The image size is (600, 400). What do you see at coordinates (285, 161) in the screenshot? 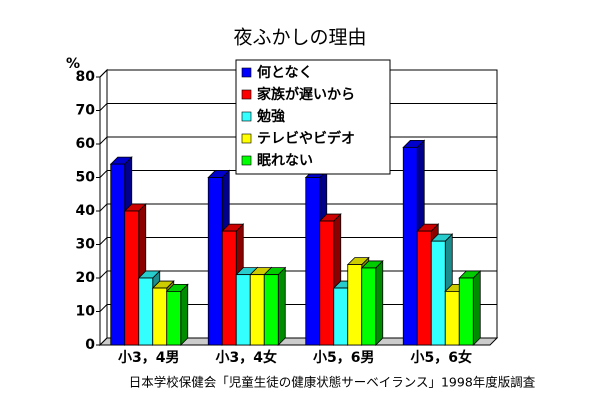
I see `legend-label: 眠れない` at bounding box center [285, 161].